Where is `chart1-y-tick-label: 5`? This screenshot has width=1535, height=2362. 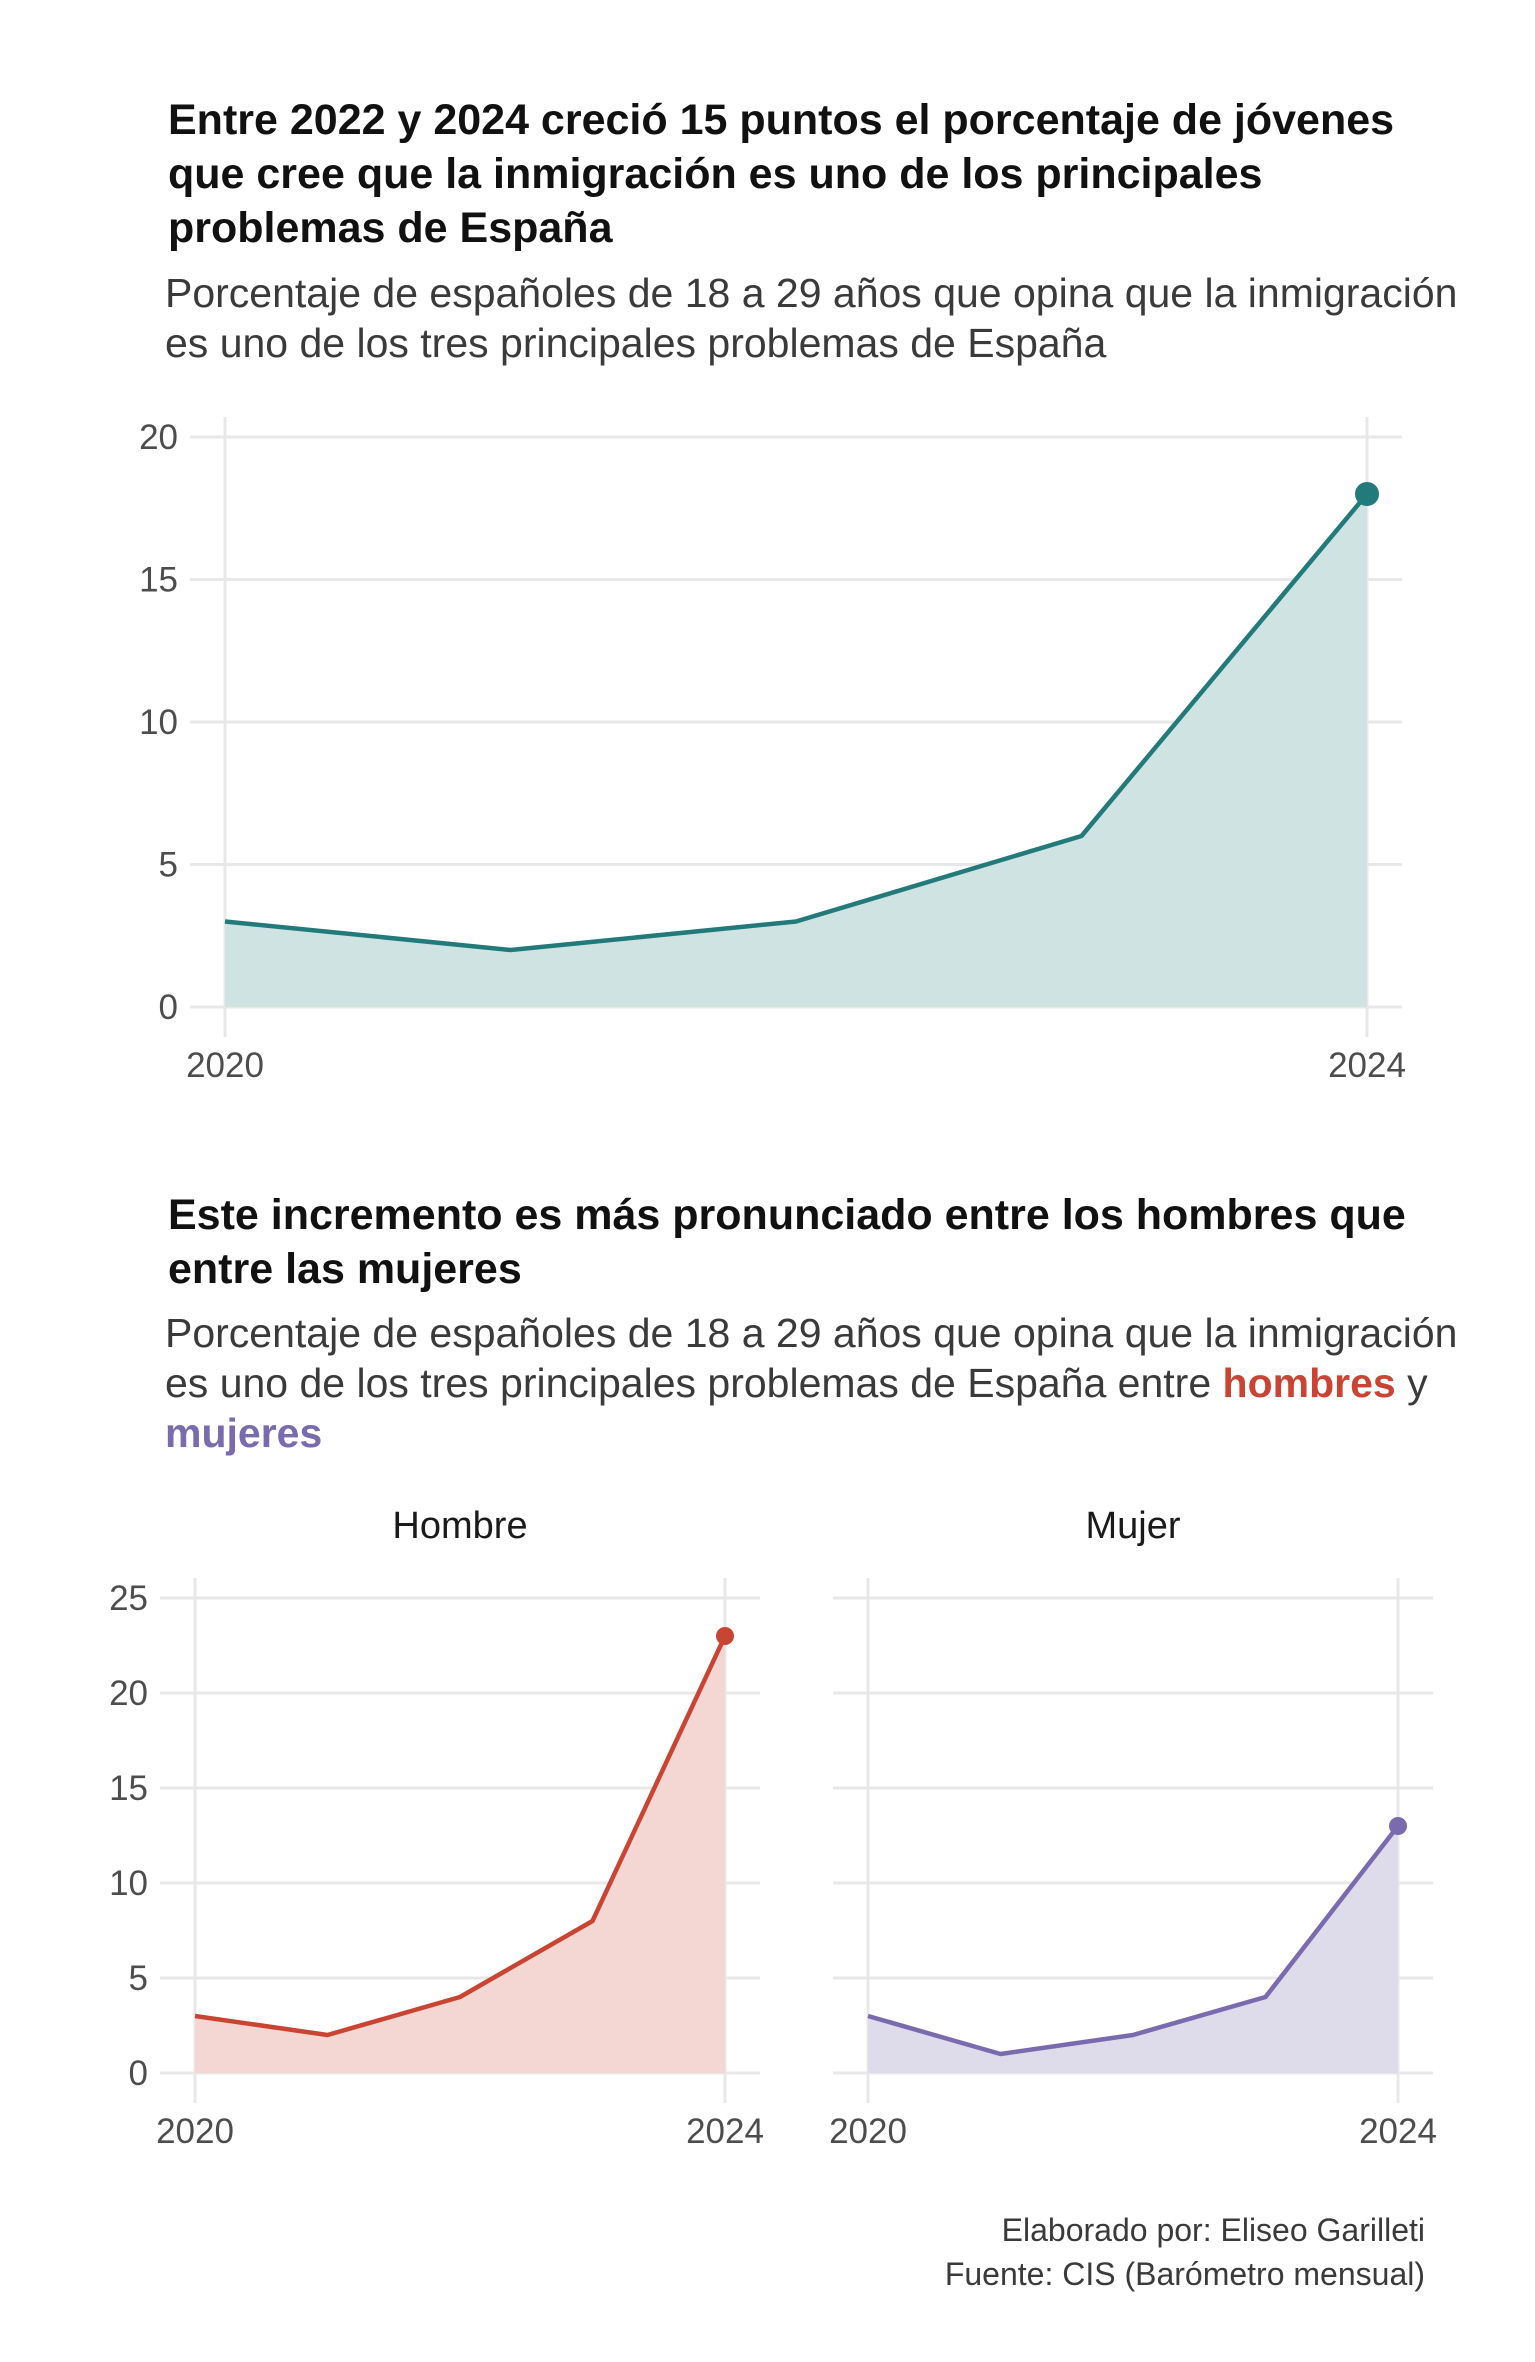 chart1-y-tick-label: 5 is located at coordinates (168, 865).